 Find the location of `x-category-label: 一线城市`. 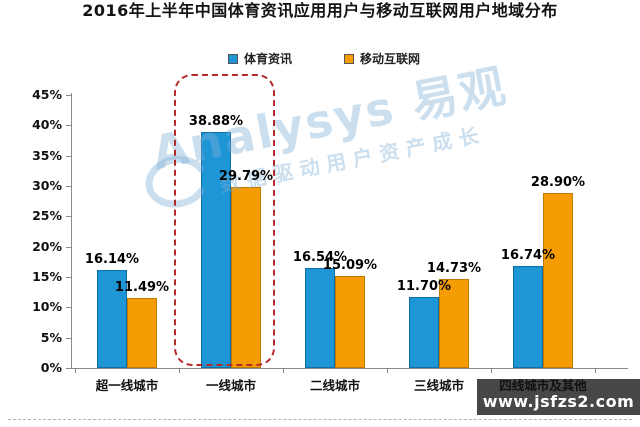

x-category-label: 一线城市 is located at coordinates (230, 385).